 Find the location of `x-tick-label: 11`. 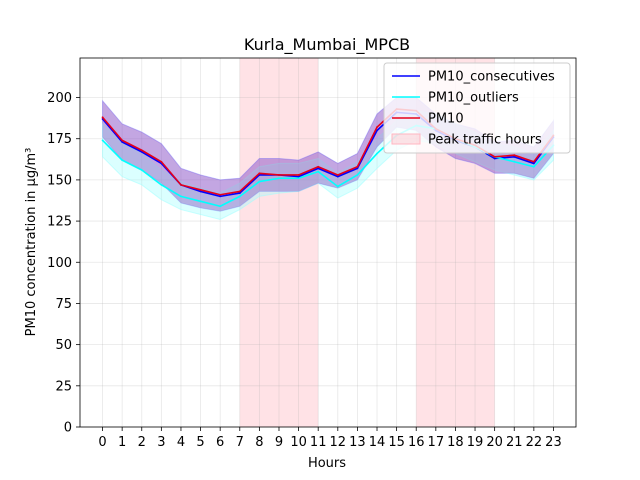

x-tick-label: 11 is located at coordinates (318, 442).